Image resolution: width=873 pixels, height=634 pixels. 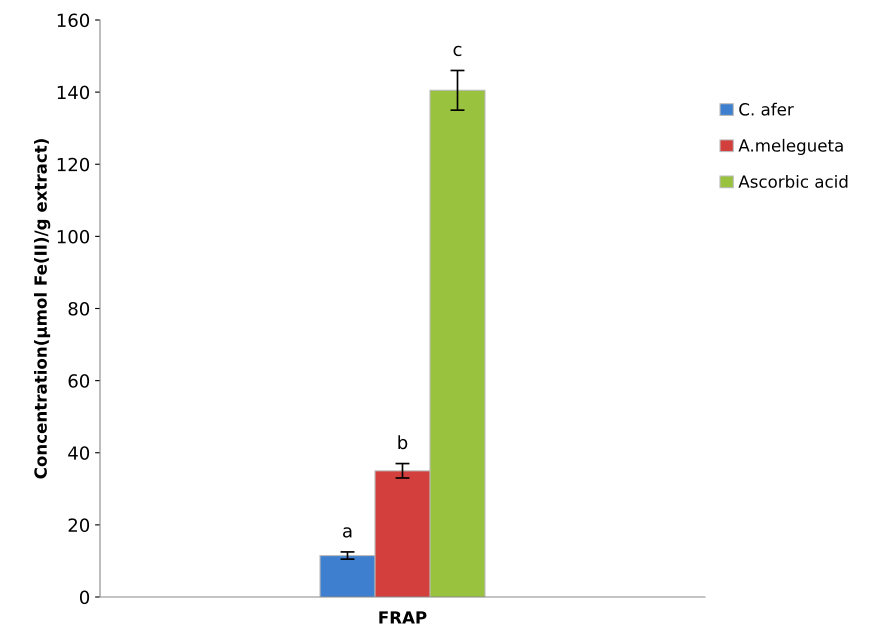 I want to click on y-tick-label: 40, so click(x=79, y=453).